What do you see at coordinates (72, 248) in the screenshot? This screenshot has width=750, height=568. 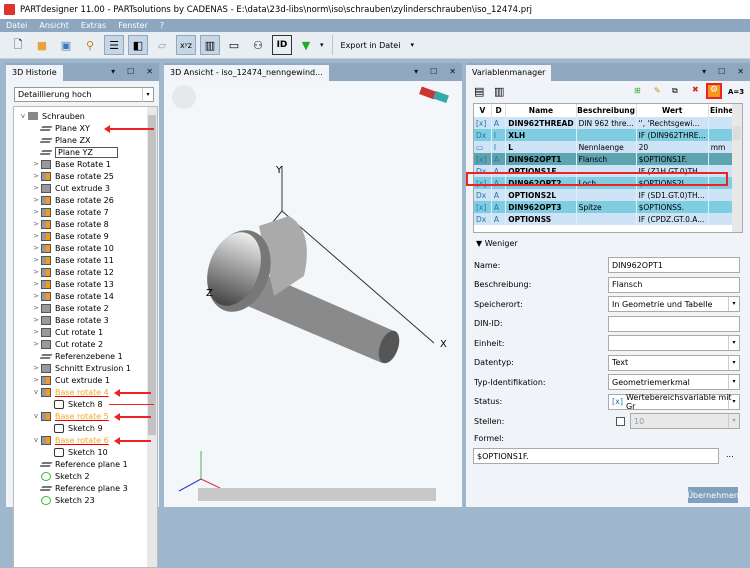 I see `tree-item: > Base rotate 10` at bounding box center [72, 248].